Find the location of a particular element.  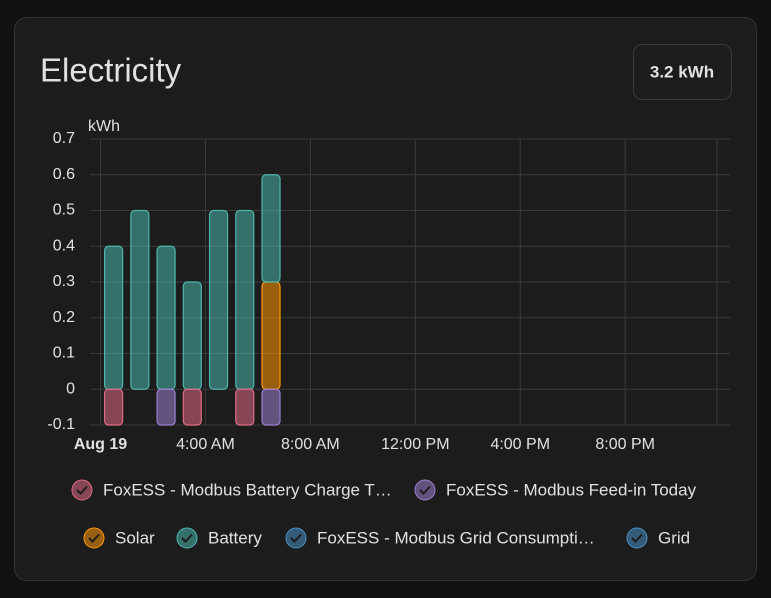

y-tick-label: 0 is located at coordinates (70, 388).